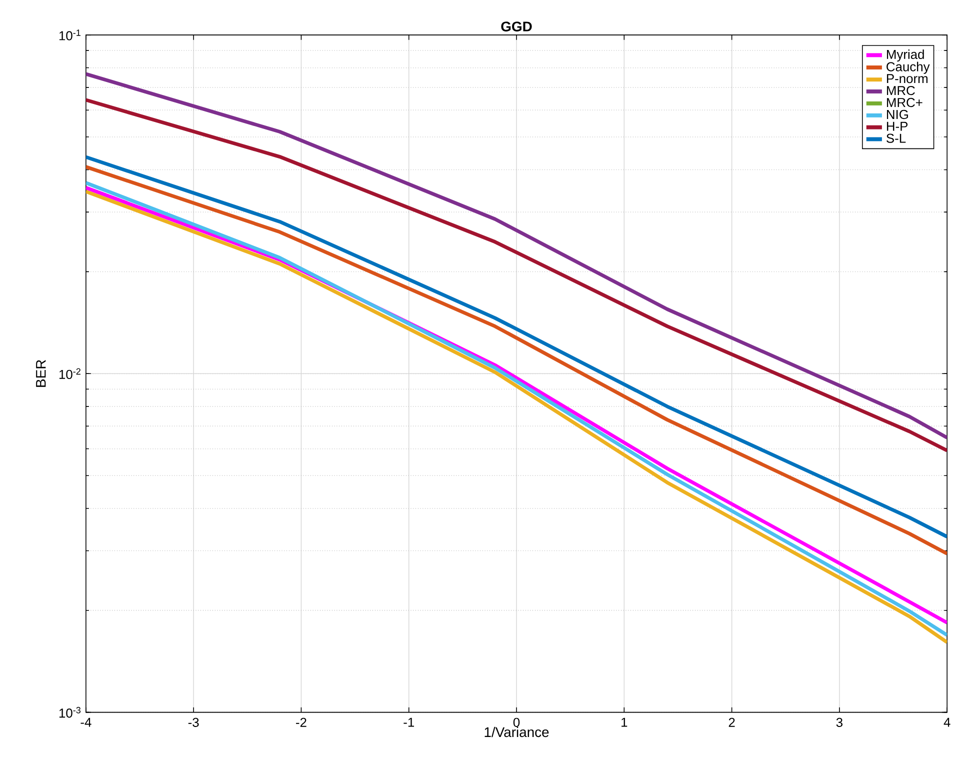 The image size is (955, 768). Describe the element at coordinates (947, 722) in the screenshot. I see `x-tick-label: 4` at that location.